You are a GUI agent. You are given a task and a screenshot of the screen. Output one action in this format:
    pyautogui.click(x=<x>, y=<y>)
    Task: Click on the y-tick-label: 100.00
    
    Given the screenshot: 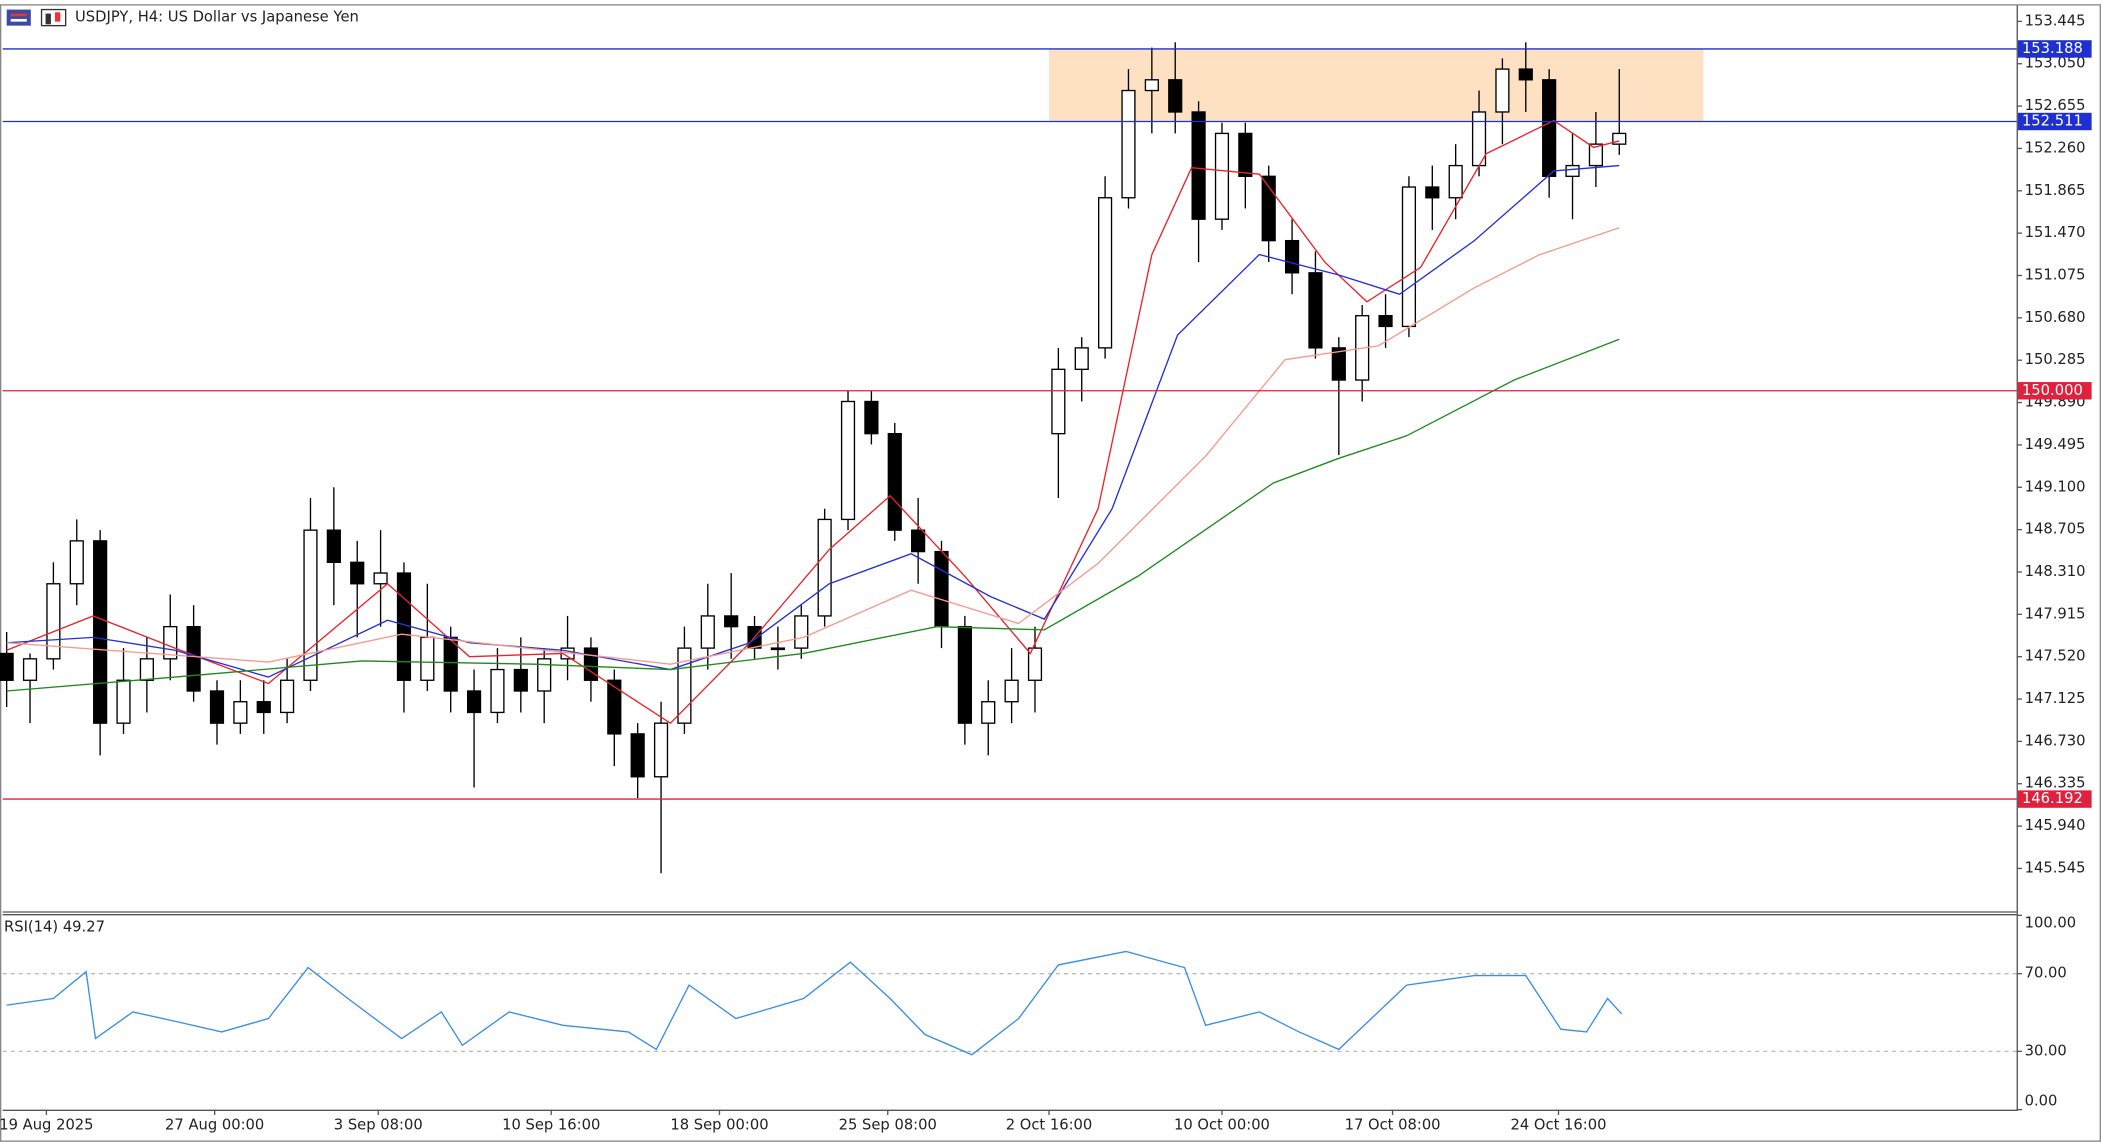 What is the action you would take?
    pyautogui.click(x=2051, y=922)
    